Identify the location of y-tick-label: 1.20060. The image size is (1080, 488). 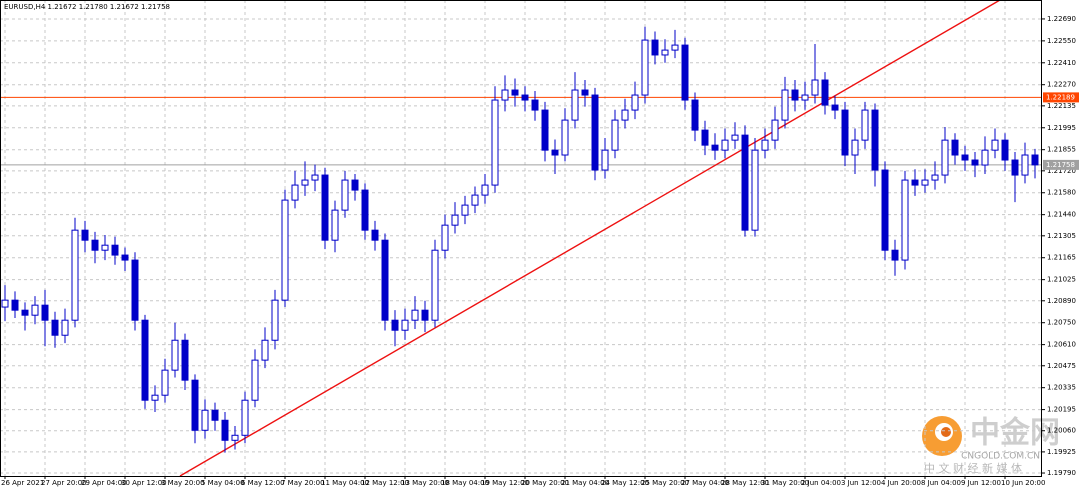
(1061, 431).